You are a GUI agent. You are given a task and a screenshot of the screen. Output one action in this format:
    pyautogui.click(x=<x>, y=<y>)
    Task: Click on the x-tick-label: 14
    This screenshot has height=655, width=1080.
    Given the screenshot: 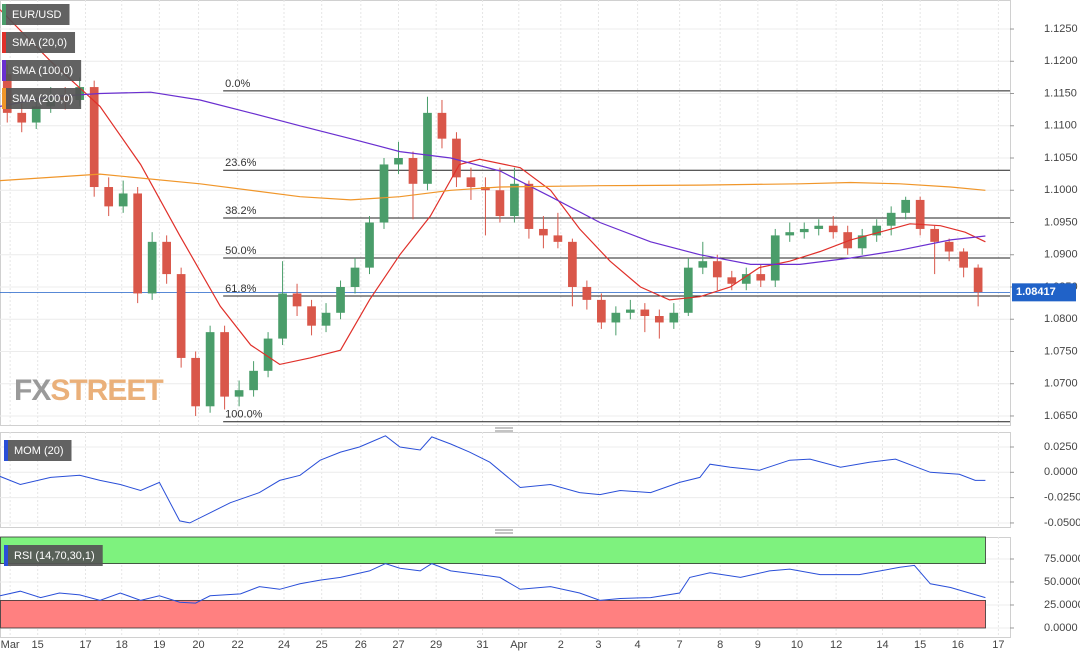 What is the action you would take?
    pyautogui.click(x=882, y=645)
    